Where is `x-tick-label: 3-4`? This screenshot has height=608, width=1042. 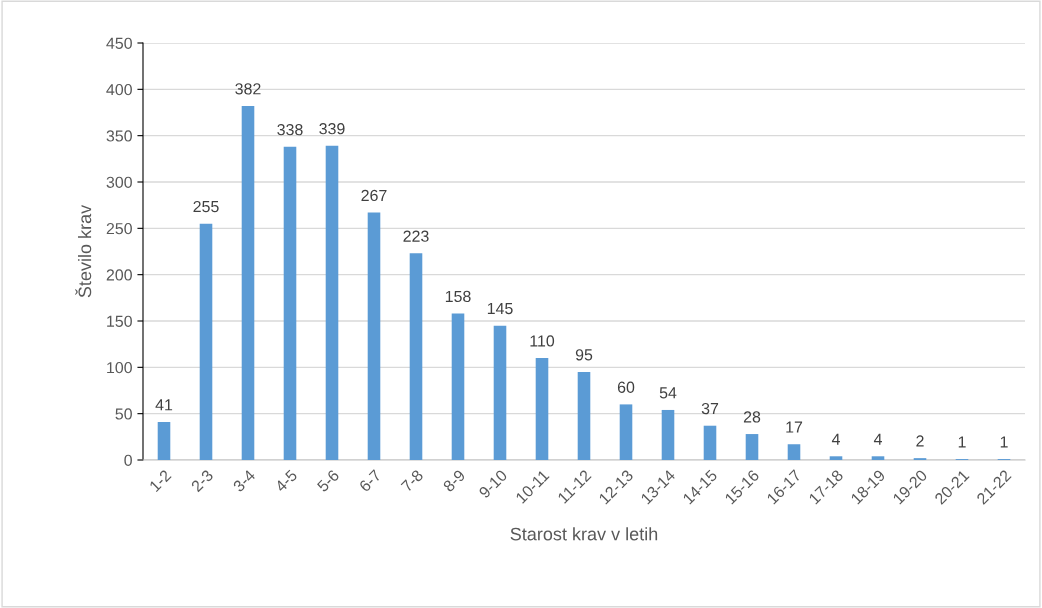 x-tick-label: 3-4 is located at coordinates (244, 480).